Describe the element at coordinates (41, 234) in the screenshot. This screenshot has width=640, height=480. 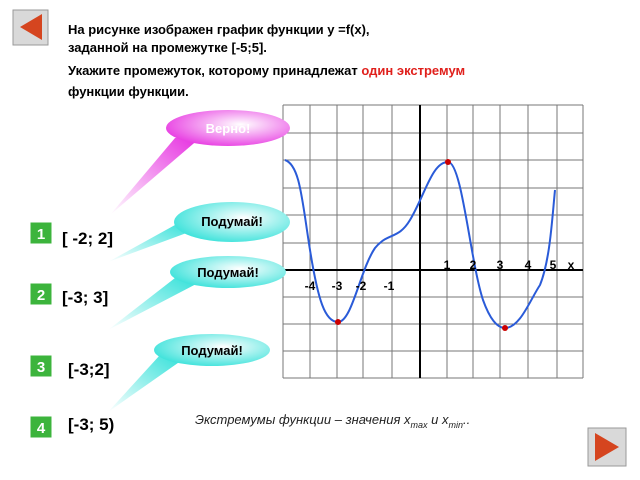
I see `option-number: 1` at that location.